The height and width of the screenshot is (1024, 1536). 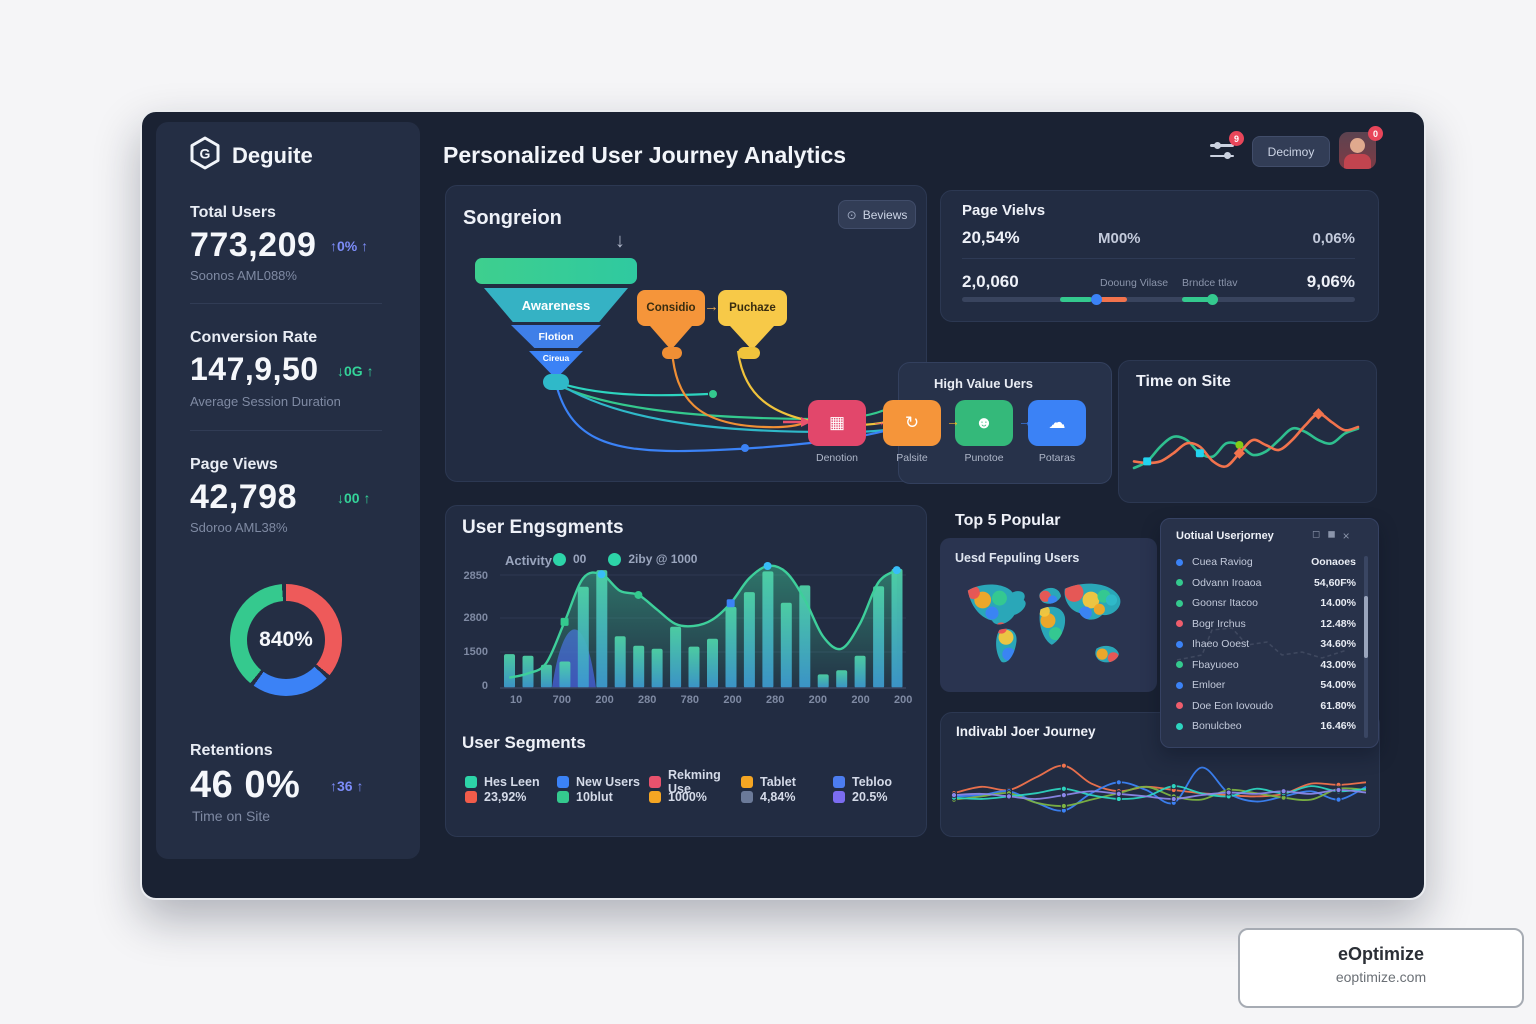 I want to click on segments-title: User Segments, so click(x=524, y=742).